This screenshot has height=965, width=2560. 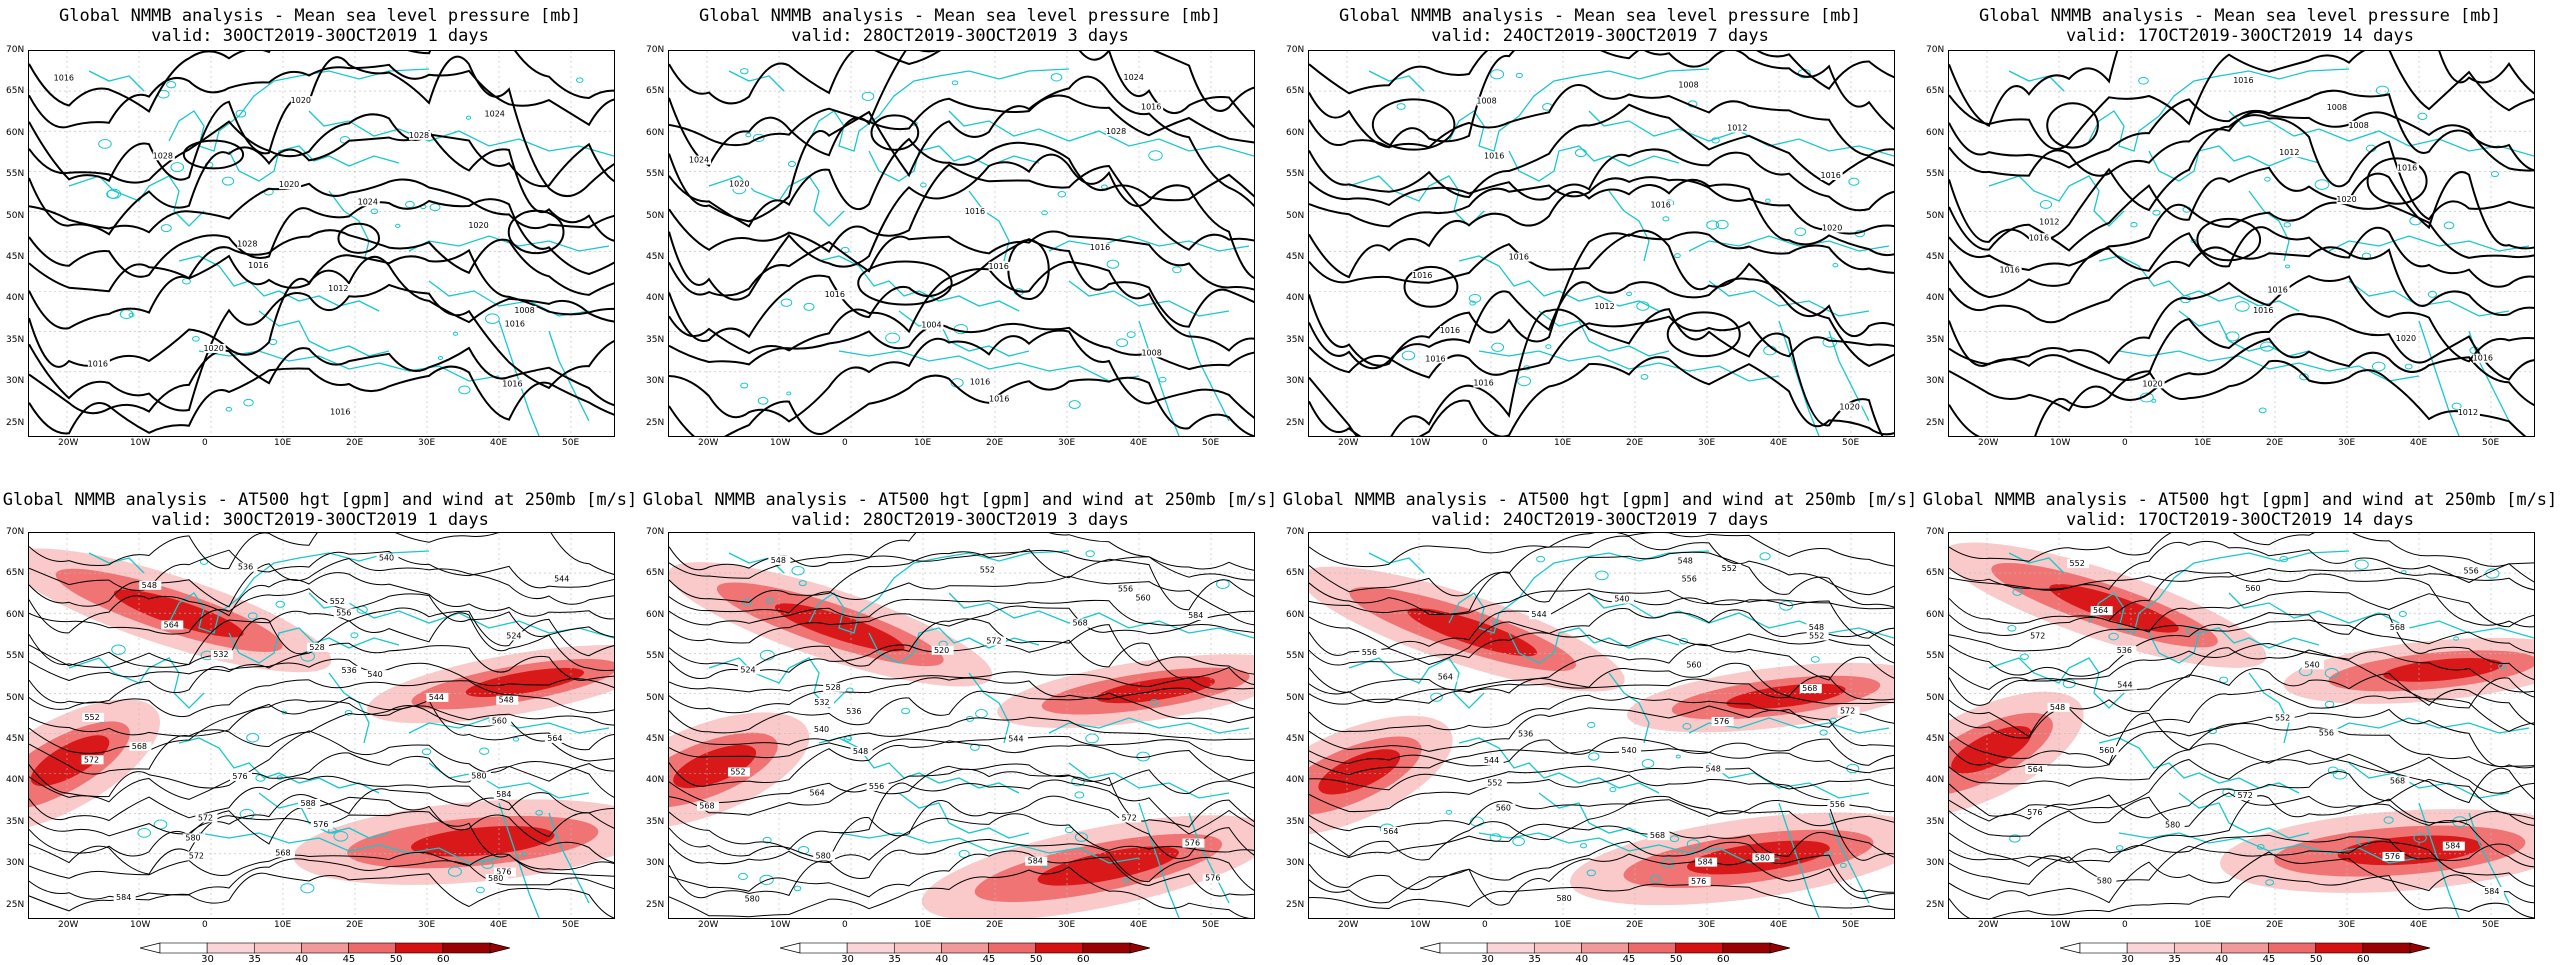 What do you see at coordinates (68, 443) in the screenshot?
I see `lon-tick-label: 20W` at bounding box center [68, 443].